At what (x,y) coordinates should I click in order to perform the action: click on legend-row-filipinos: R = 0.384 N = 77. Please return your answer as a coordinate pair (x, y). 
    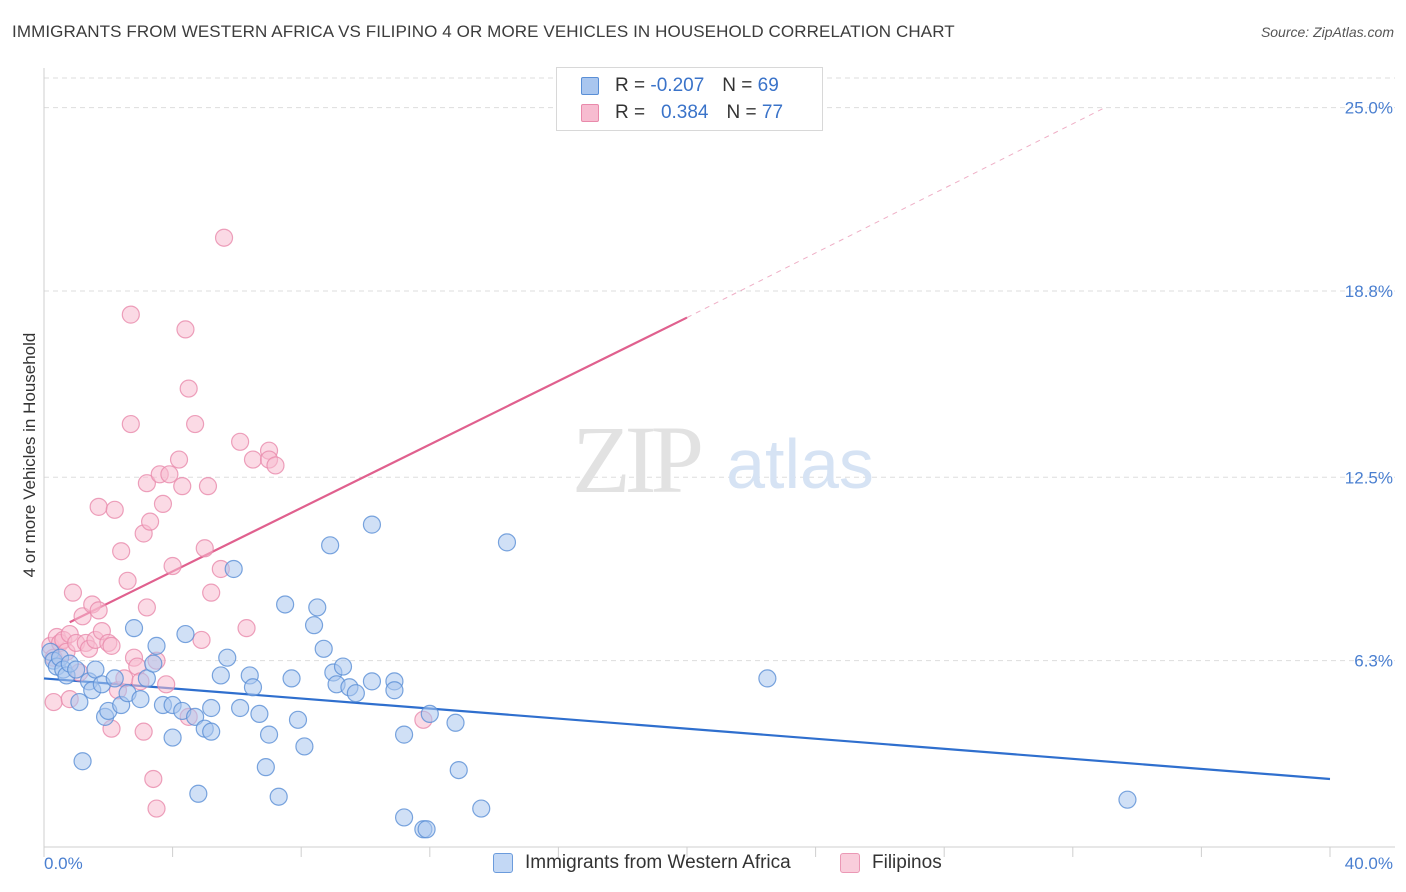
    Looking at the image, I should click on (682, 113).